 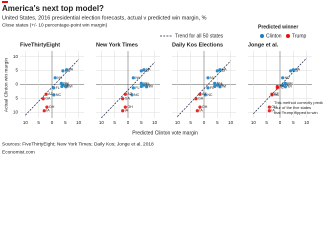 I want to click on brand: Economist.com, so click(x=18, y=152).